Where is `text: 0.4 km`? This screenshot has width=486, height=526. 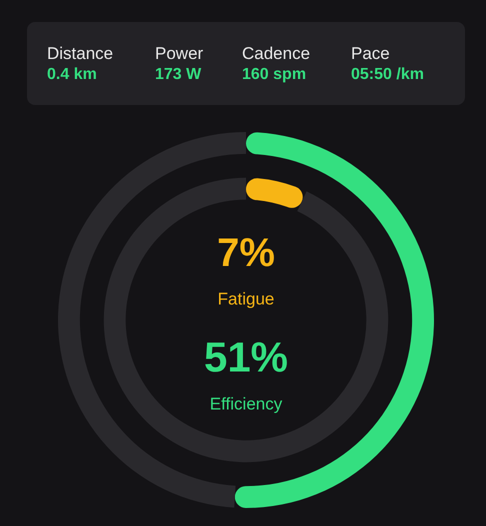
text: 0.4 km is located at coordinates (72, 74).